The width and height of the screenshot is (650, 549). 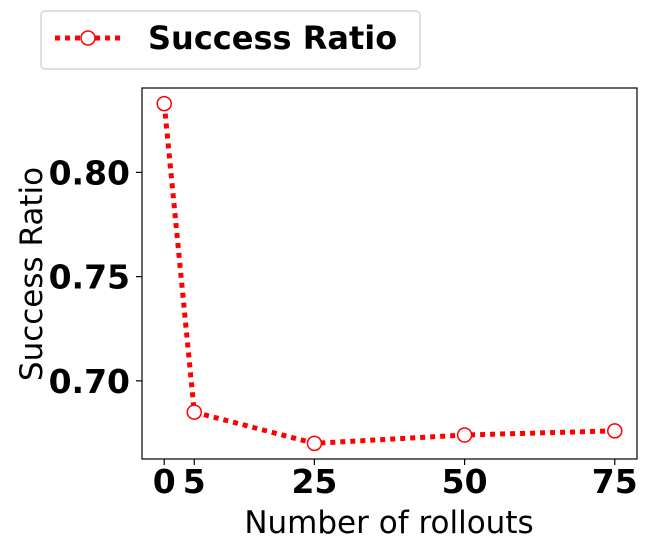 I want to click on x-tick-label-50: 50, so click(x=465, y=481).